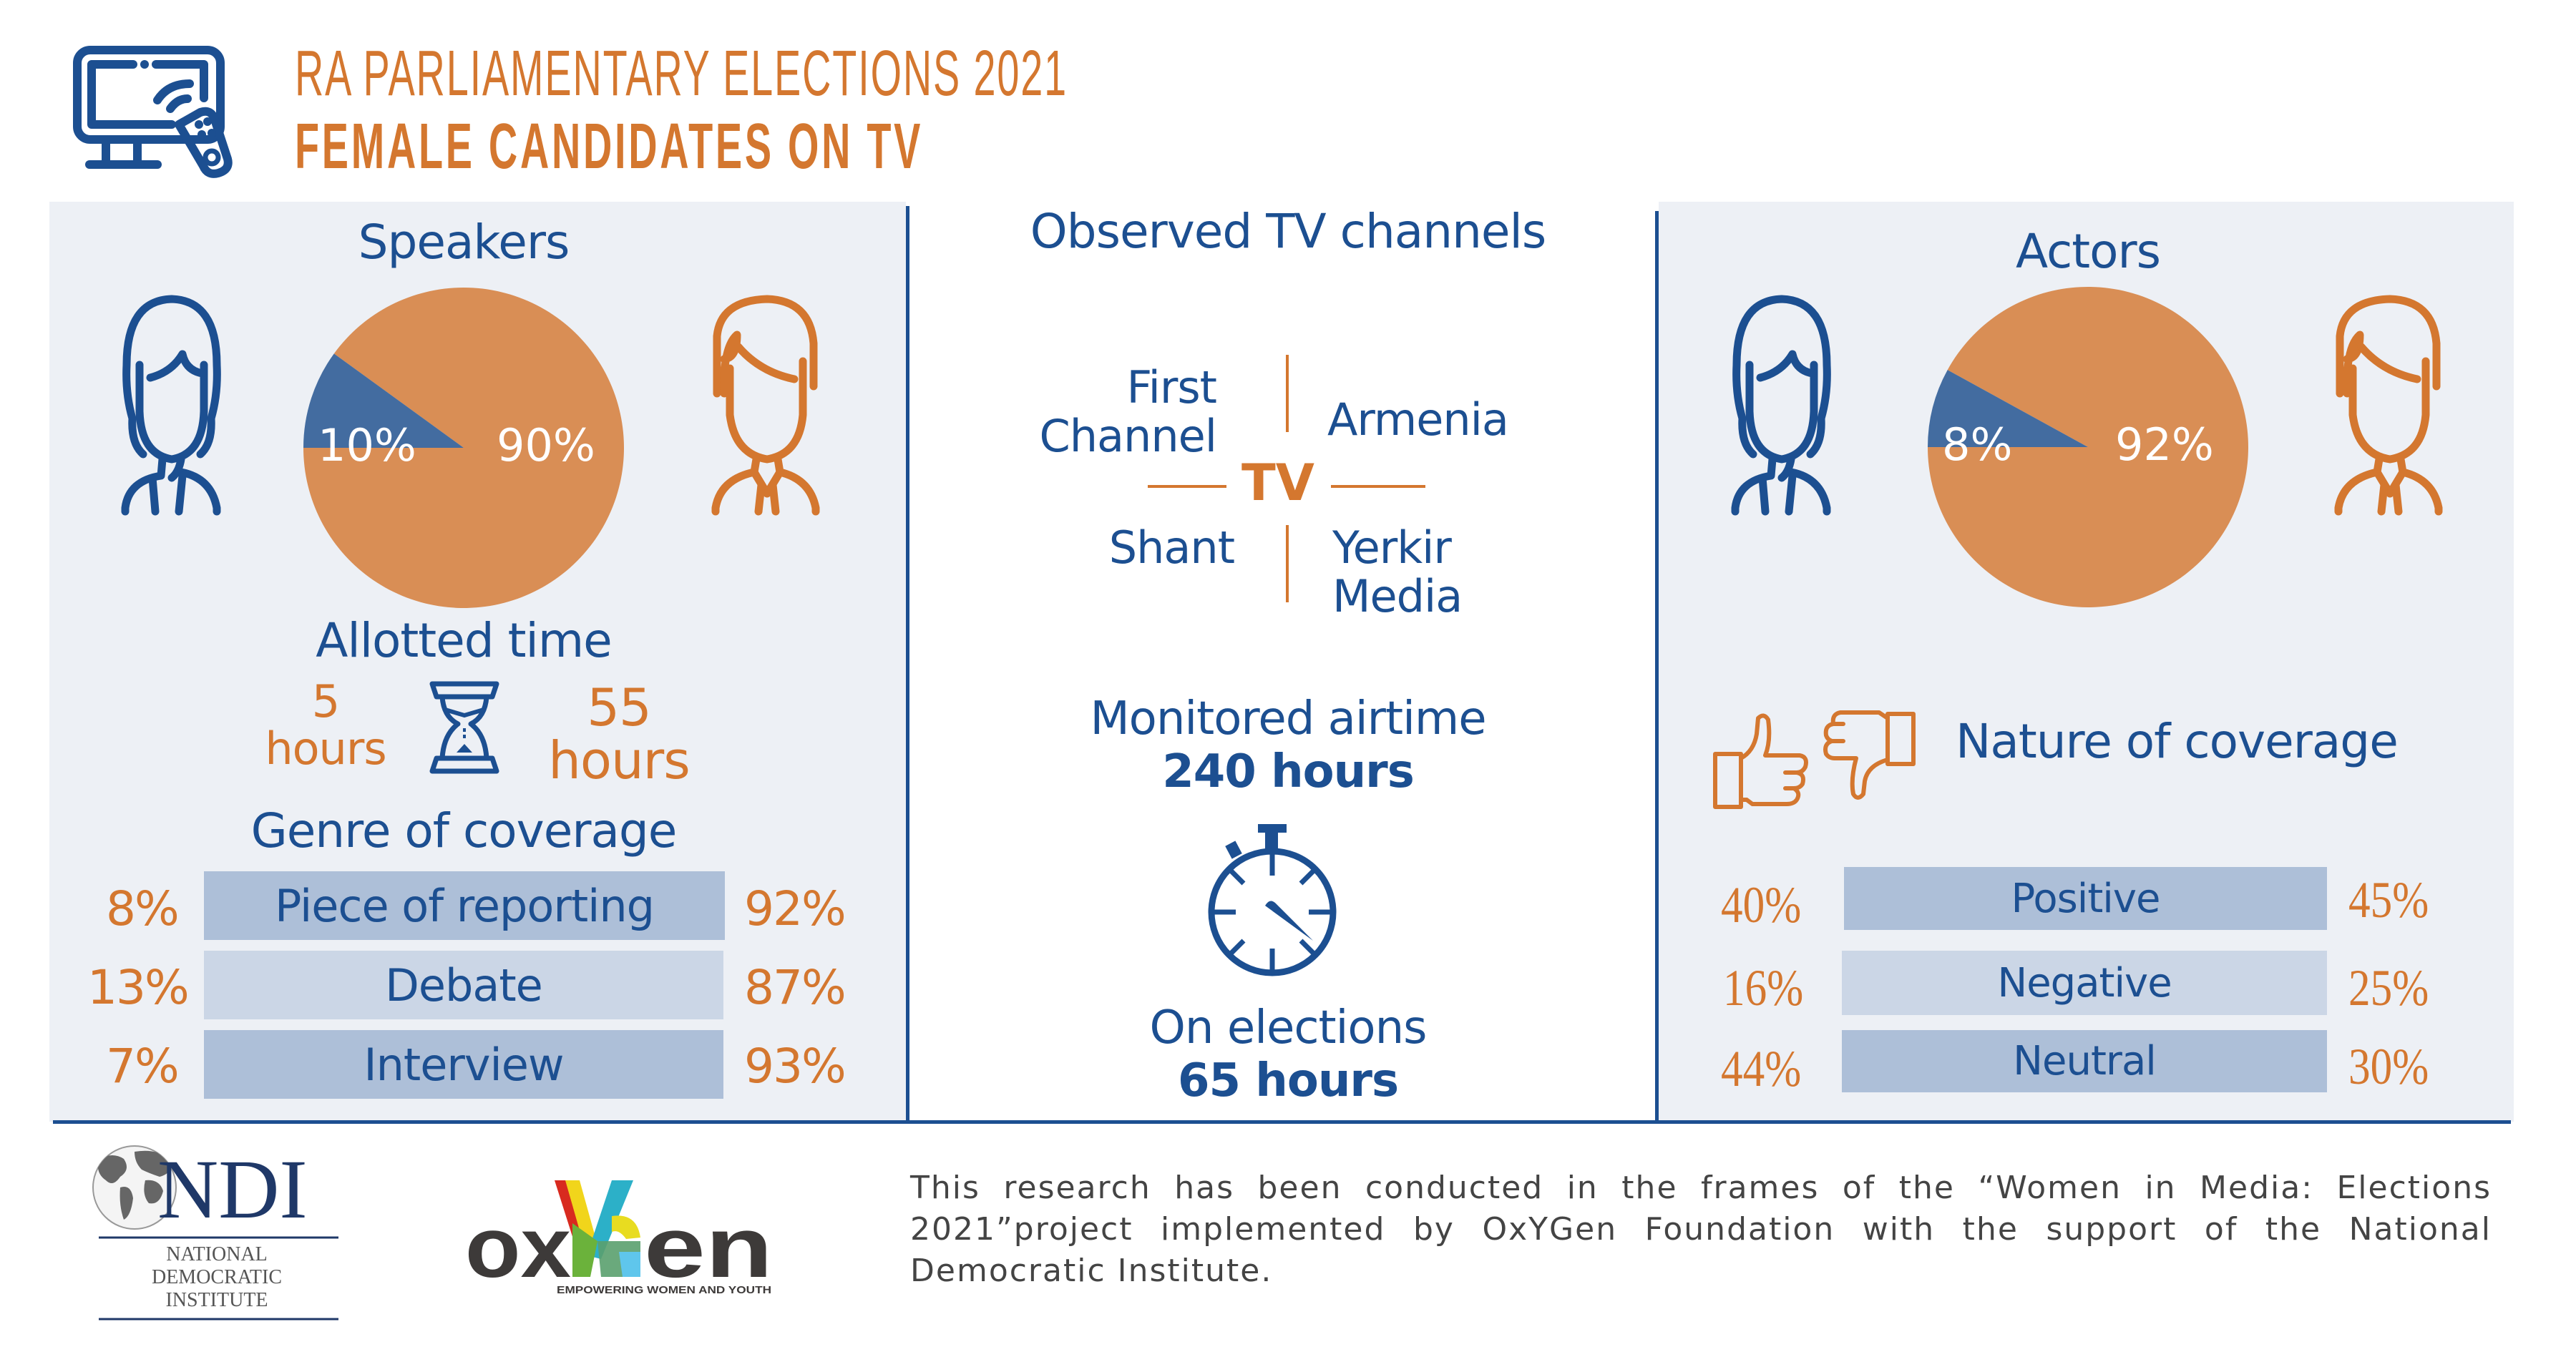 The height and width of the screenshot is (1352, 2576). I want to click on channels-vline-top, so click(1287, 394).